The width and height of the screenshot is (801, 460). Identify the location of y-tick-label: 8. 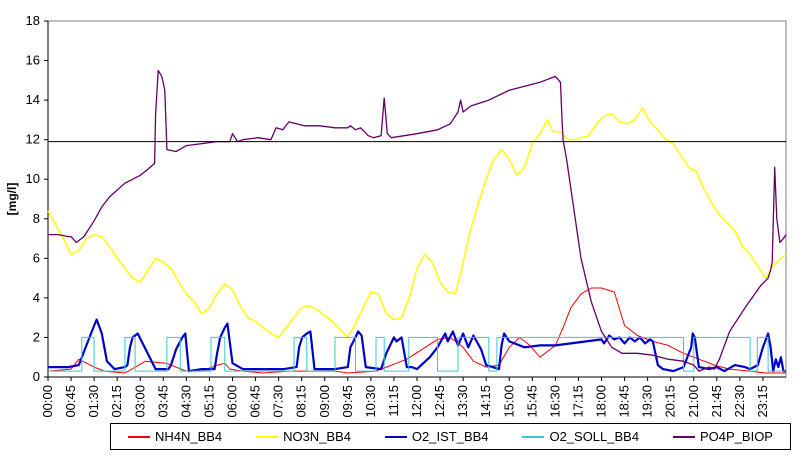
(36, 218).